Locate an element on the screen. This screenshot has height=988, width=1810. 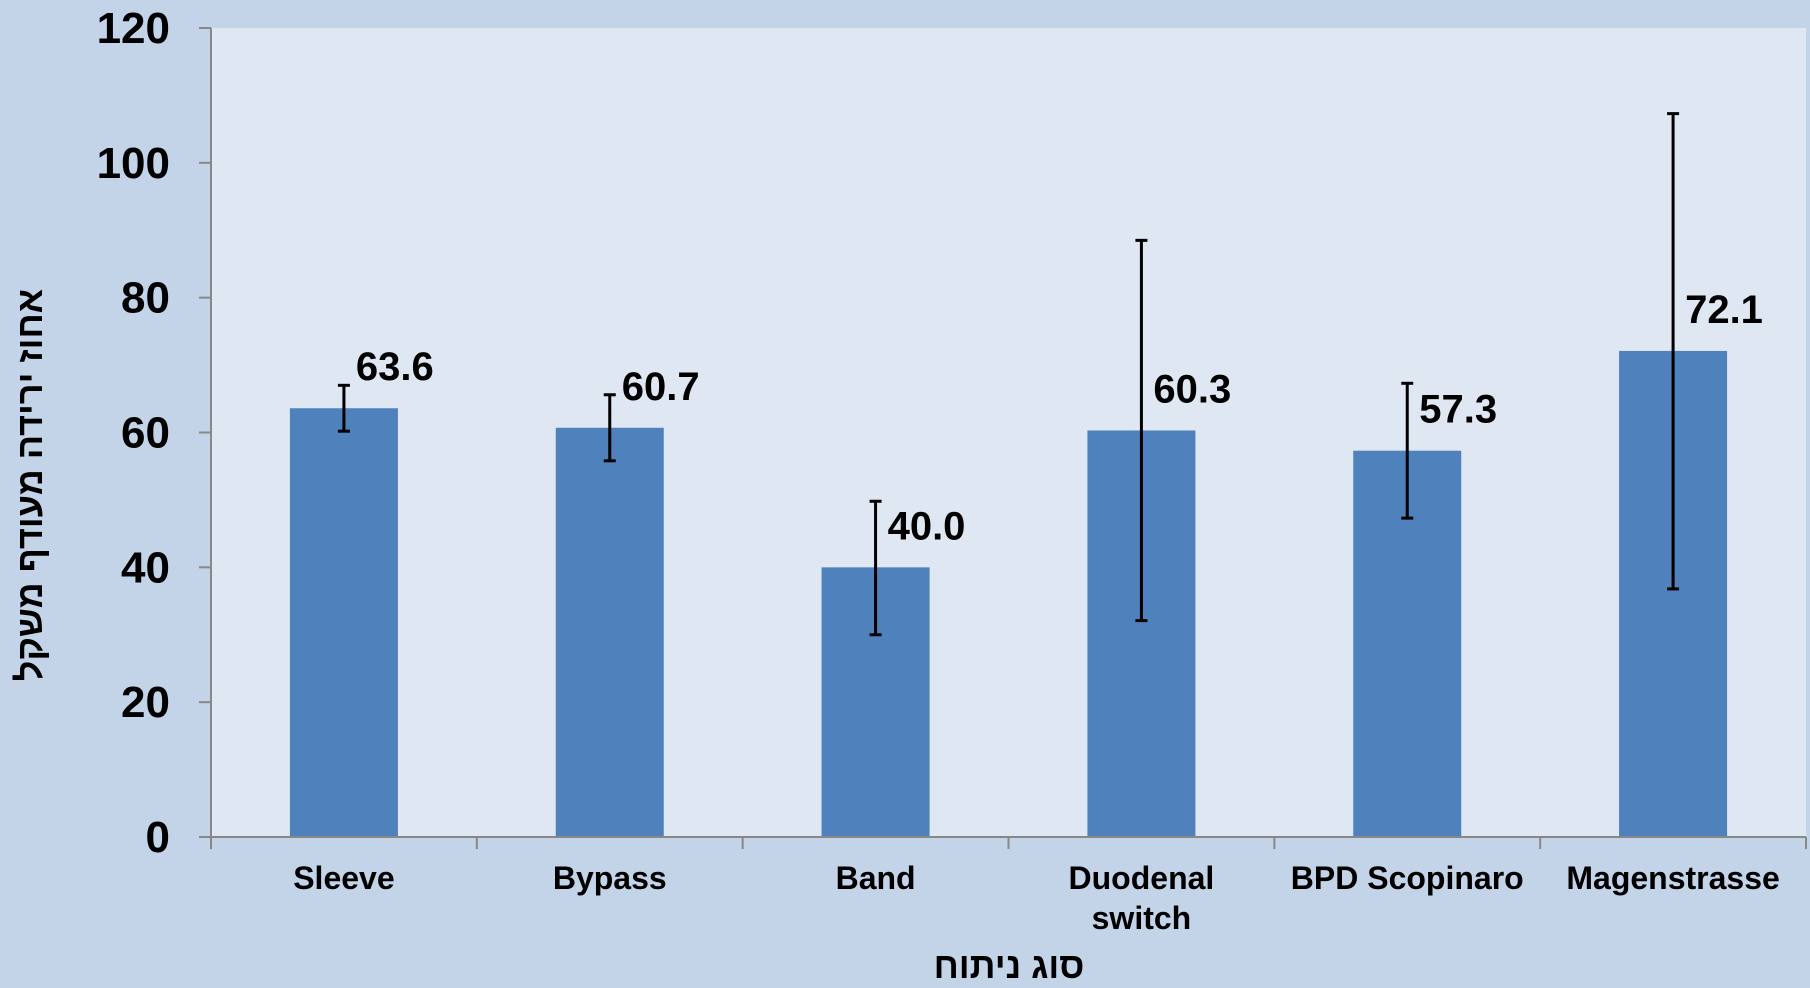
category-label: Duodenal switch is located at coordinates (1142, 898).